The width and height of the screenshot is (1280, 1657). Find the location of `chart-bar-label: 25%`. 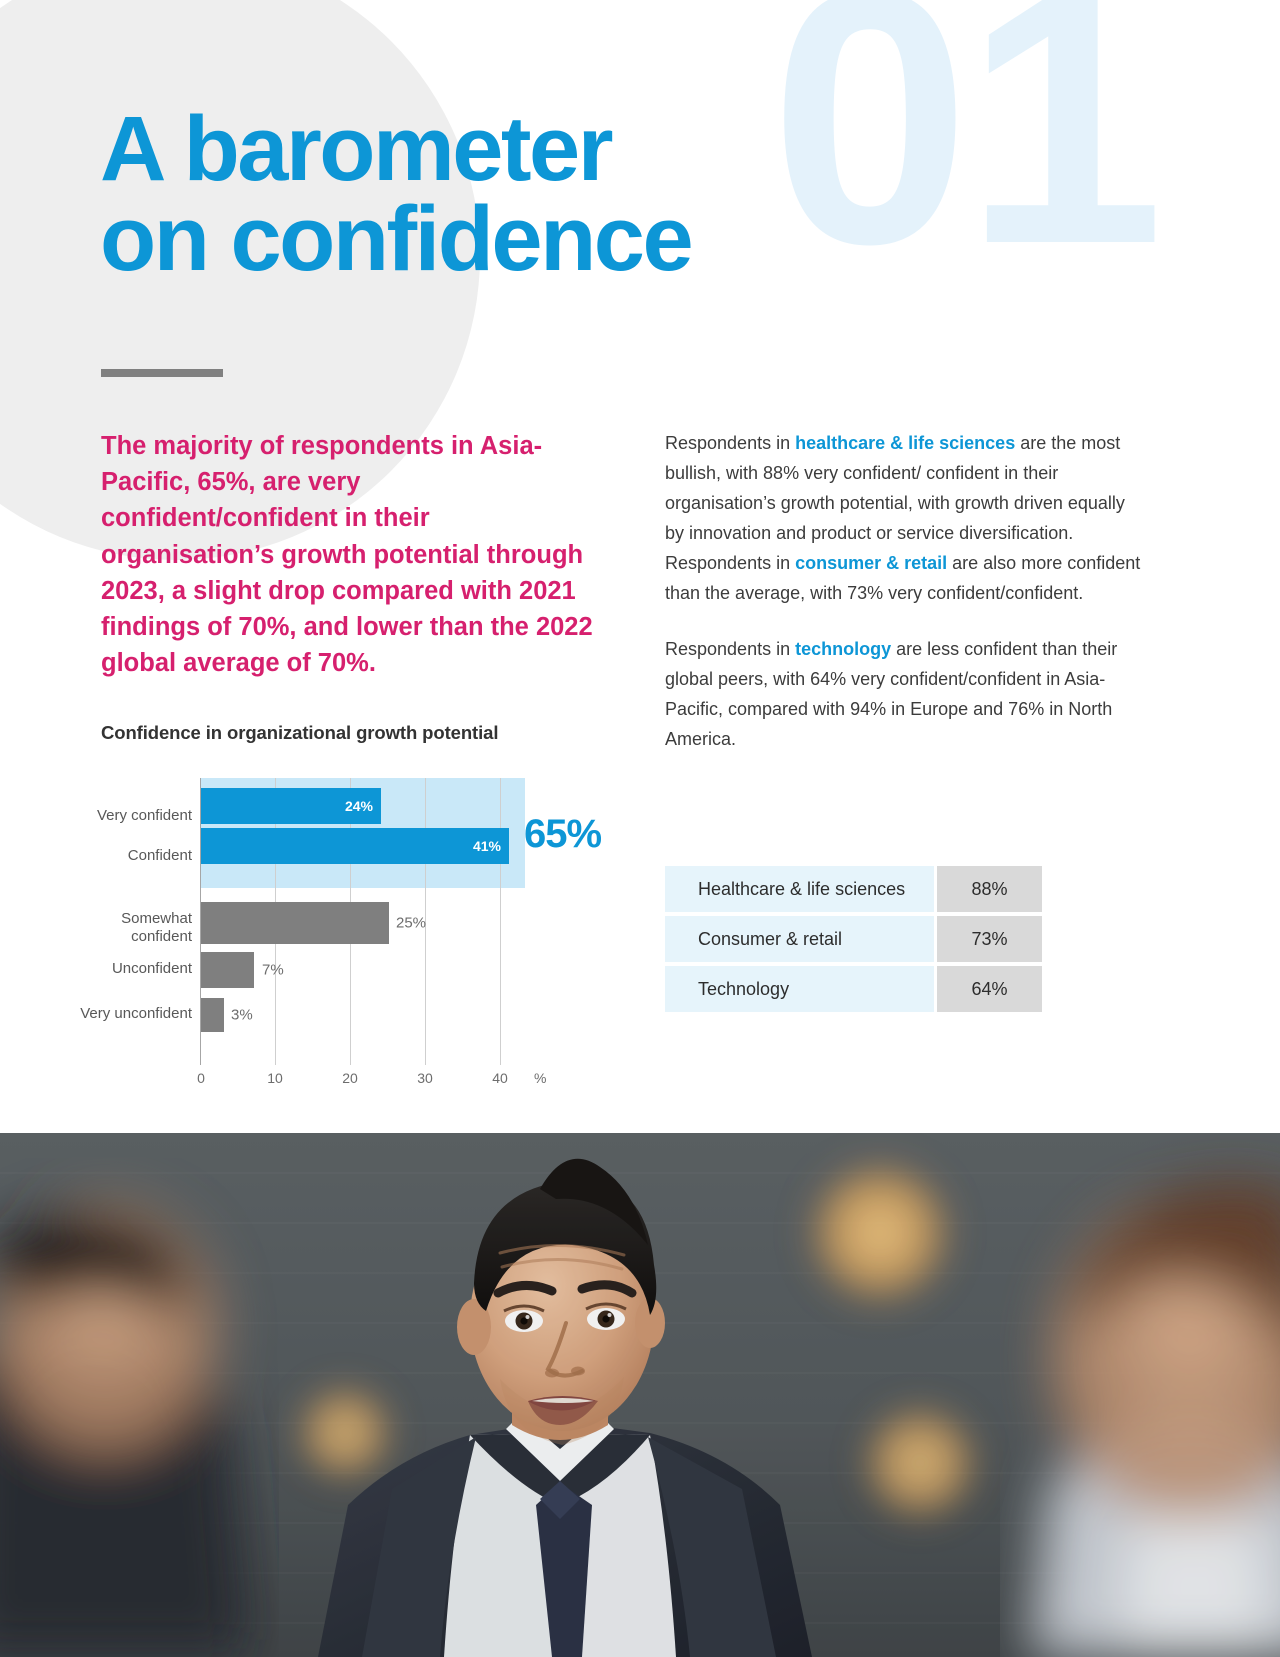

chart-bar-label: 25% is located at coordinates (411, 923).